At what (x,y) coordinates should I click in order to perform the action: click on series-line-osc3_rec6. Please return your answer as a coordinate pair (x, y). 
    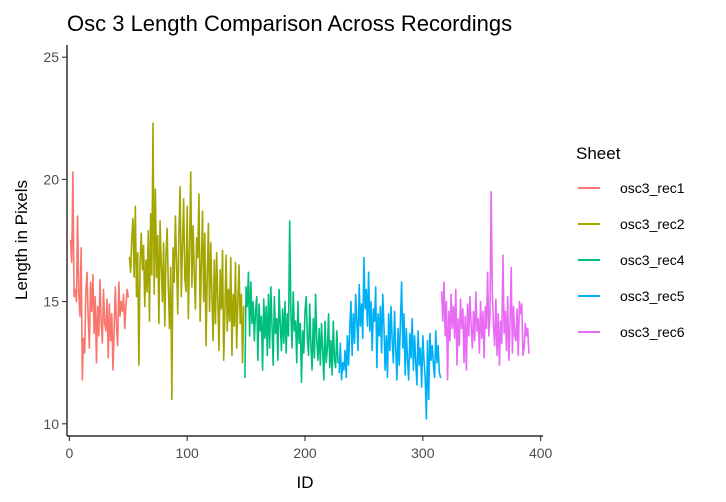
    Looking at the image, I should click on (485, 285).